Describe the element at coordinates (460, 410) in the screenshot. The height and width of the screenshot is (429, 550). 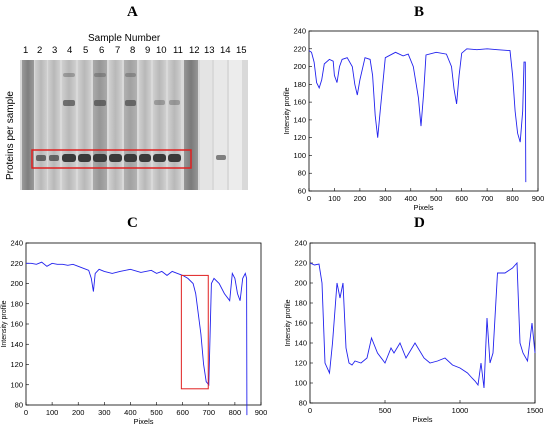
I see `x-tick-label: 1000` at that location.